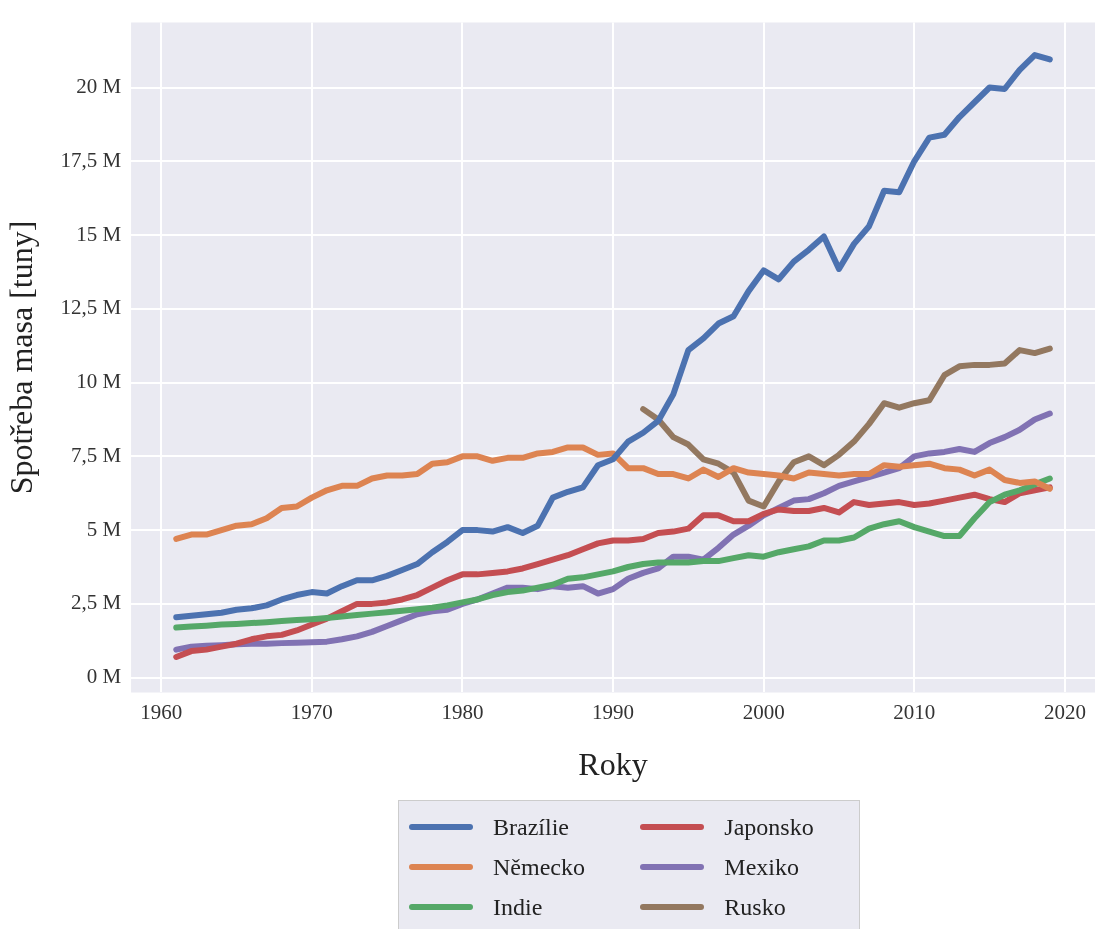  Describe the element at coordinates (769, 827) in the screenshot. I see `legend-label: Japonsko` at that location.